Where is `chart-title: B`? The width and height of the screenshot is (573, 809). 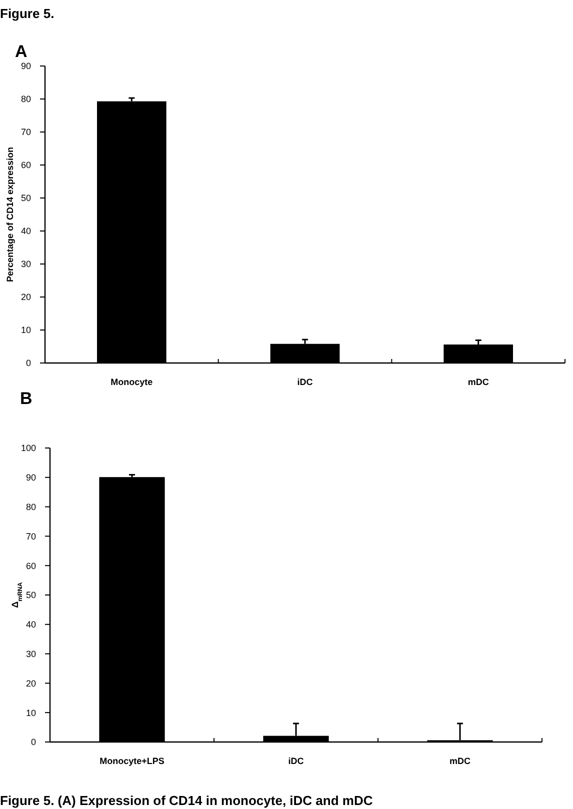 chart-title: B is located at coordinates (26, 398).